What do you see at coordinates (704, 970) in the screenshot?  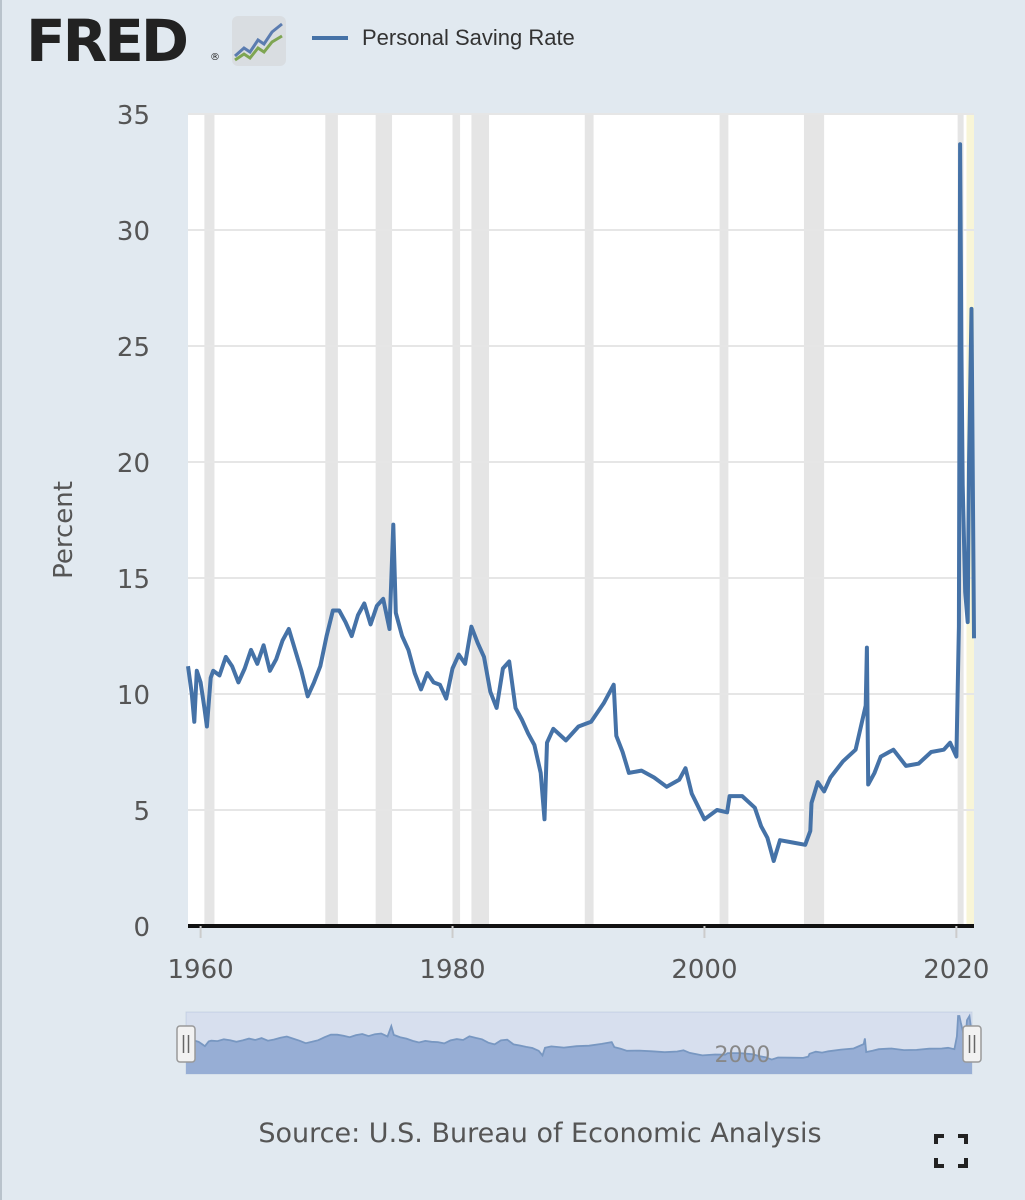 I see `x-tick-label: 2000` at bounding box center [704, 970].